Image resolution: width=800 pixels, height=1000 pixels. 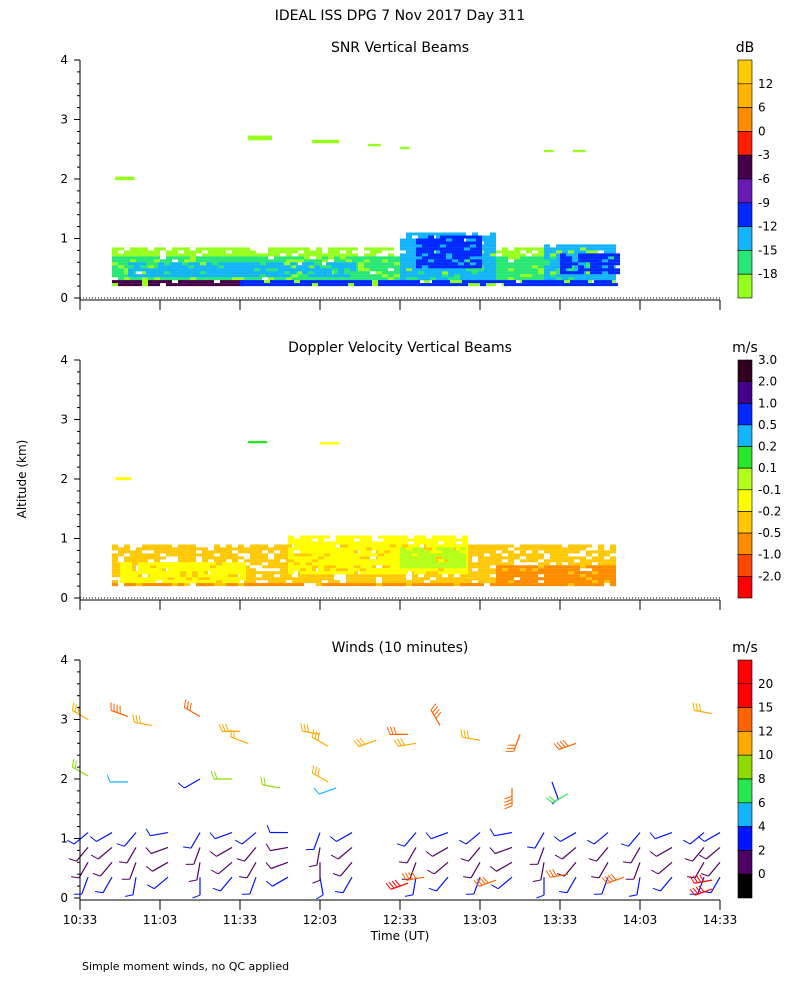 I want to click on colorbar-label: -12, so click(x=768, y=227).